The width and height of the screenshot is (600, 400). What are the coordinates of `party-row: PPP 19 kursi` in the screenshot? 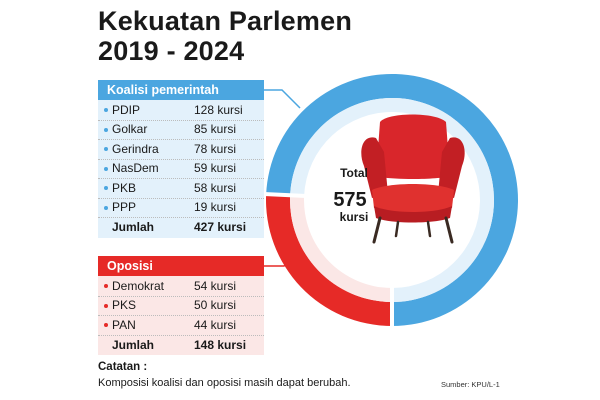 It's located at (181, 208).